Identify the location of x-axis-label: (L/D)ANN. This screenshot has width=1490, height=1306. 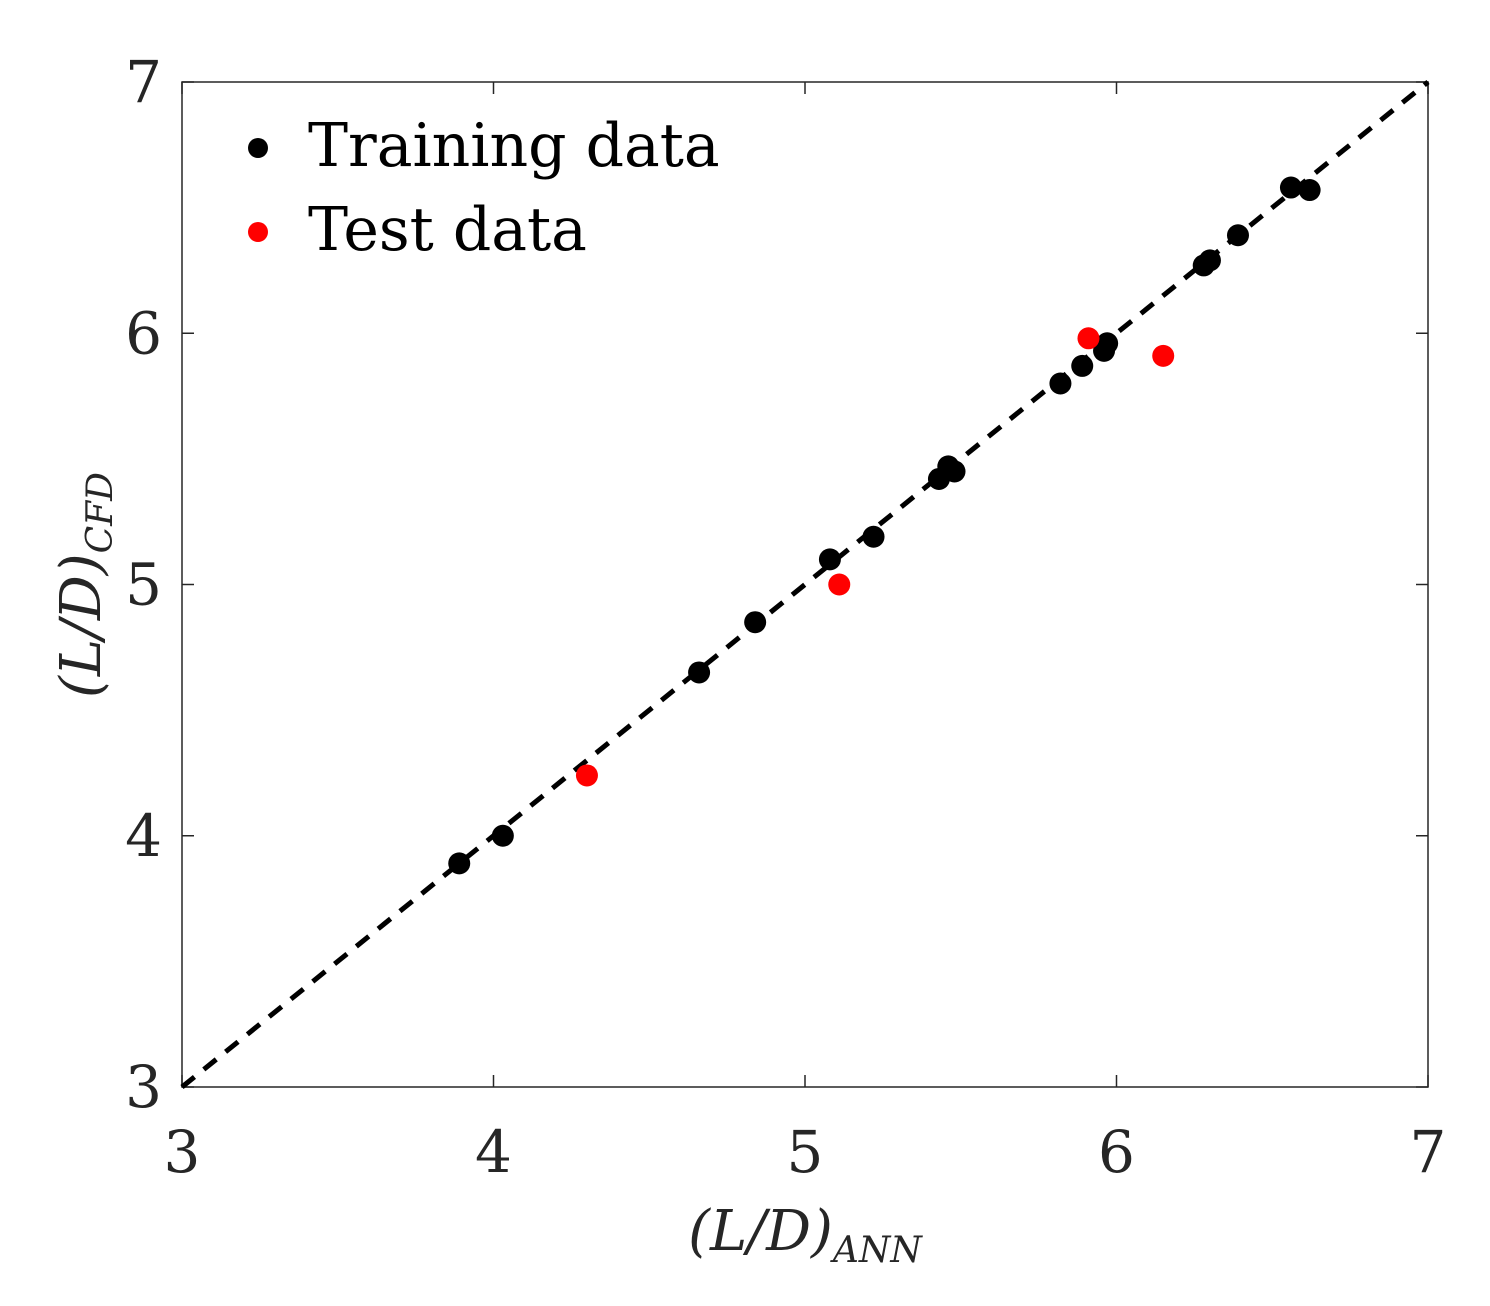
(805, 1235).